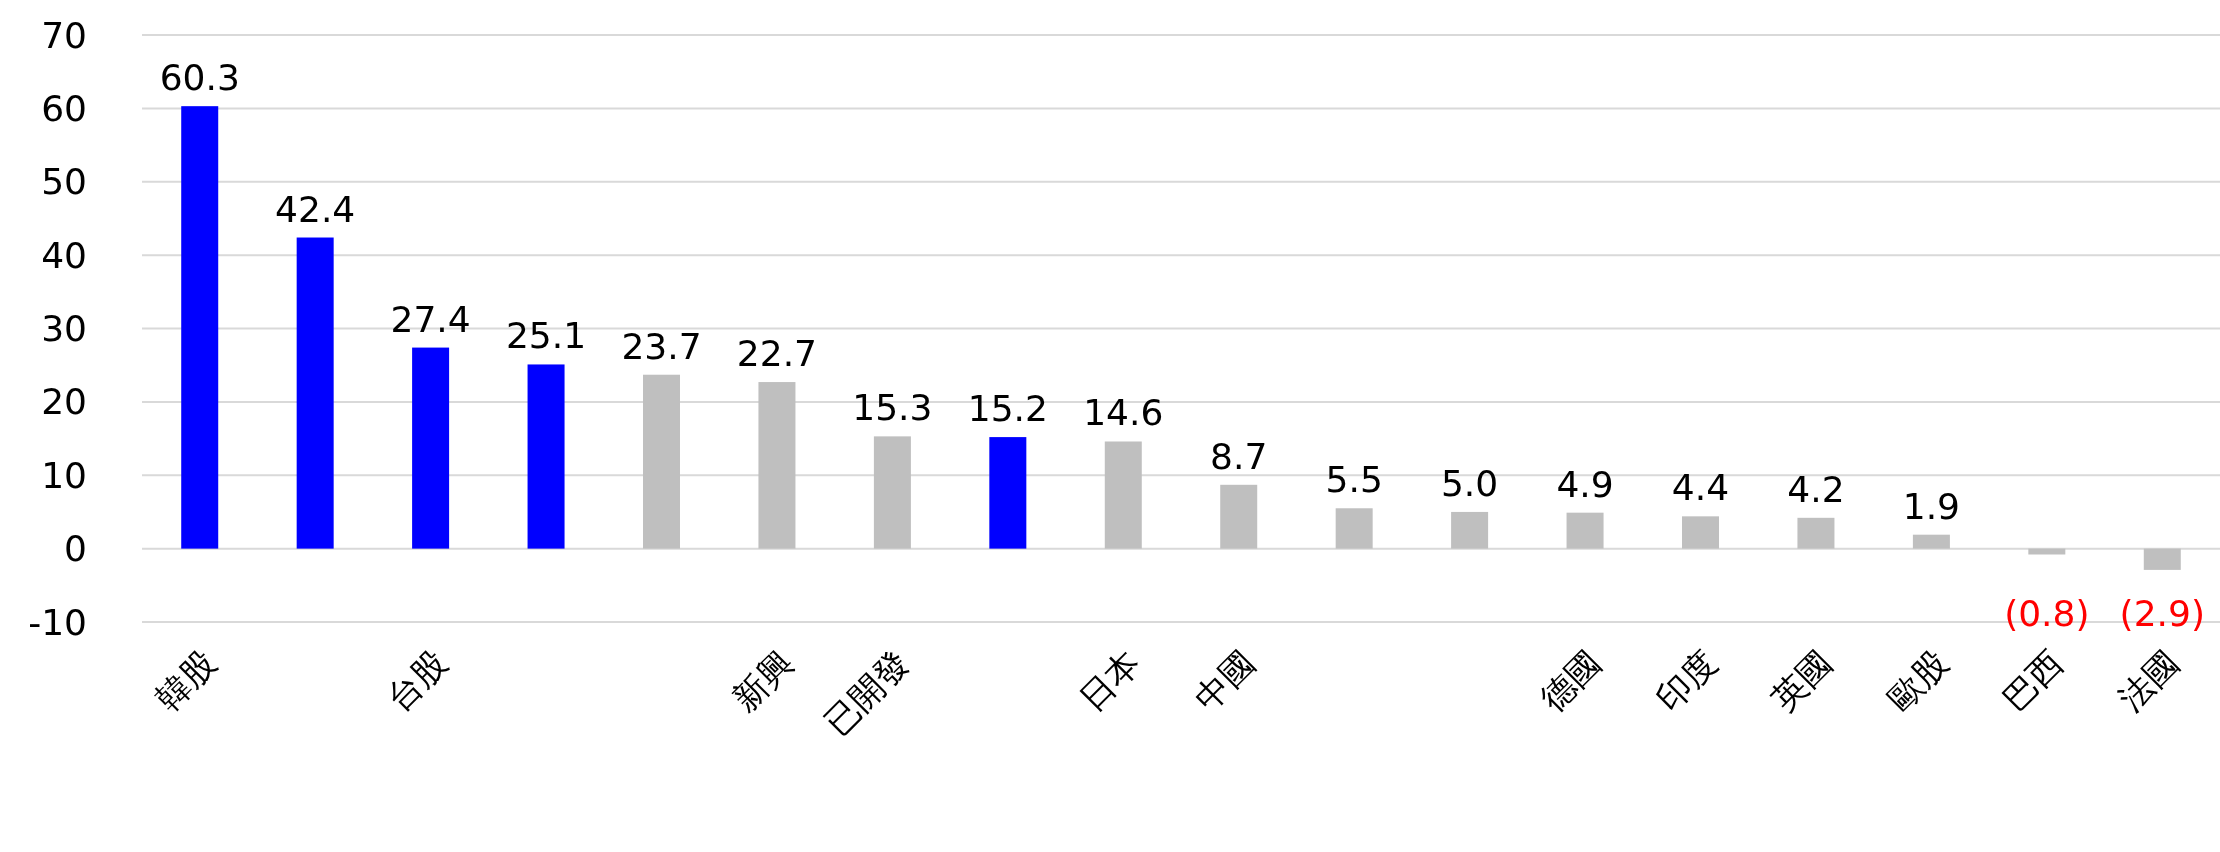 The height and width of the screenshot is (852, 2220). What do you see at coordinates (1109, 680) in the screenshot?
I see `x-tick-label: 日本` at bounding box center [1109, 680].